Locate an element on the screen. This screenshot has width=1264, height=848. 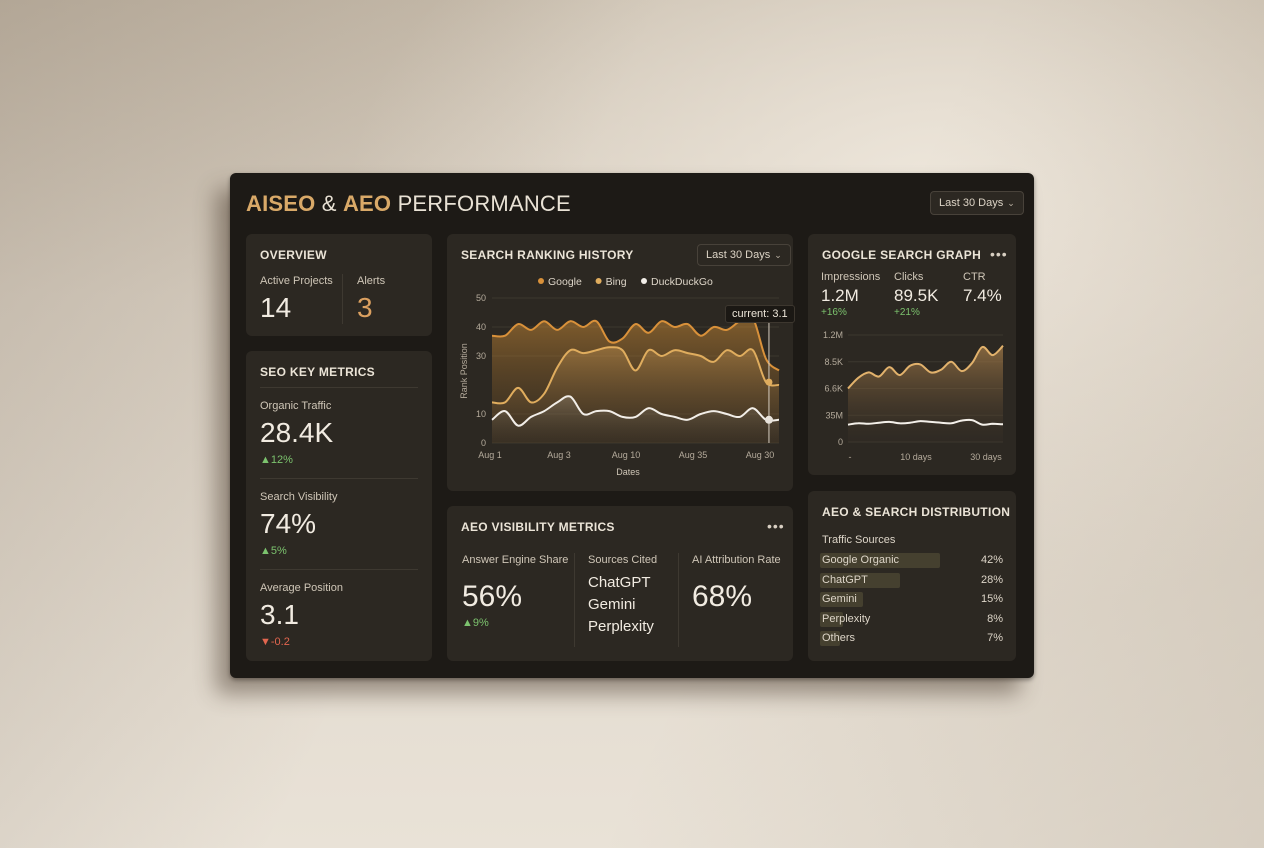
series-line-google is located at coordinates (635, 343).